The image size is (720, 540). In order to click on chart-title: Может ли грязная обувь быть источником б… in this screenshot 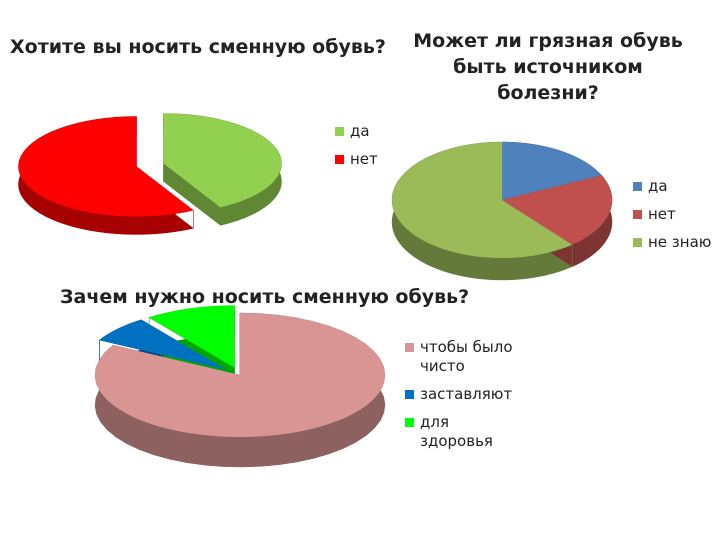, I will do `click(548, 67)`.